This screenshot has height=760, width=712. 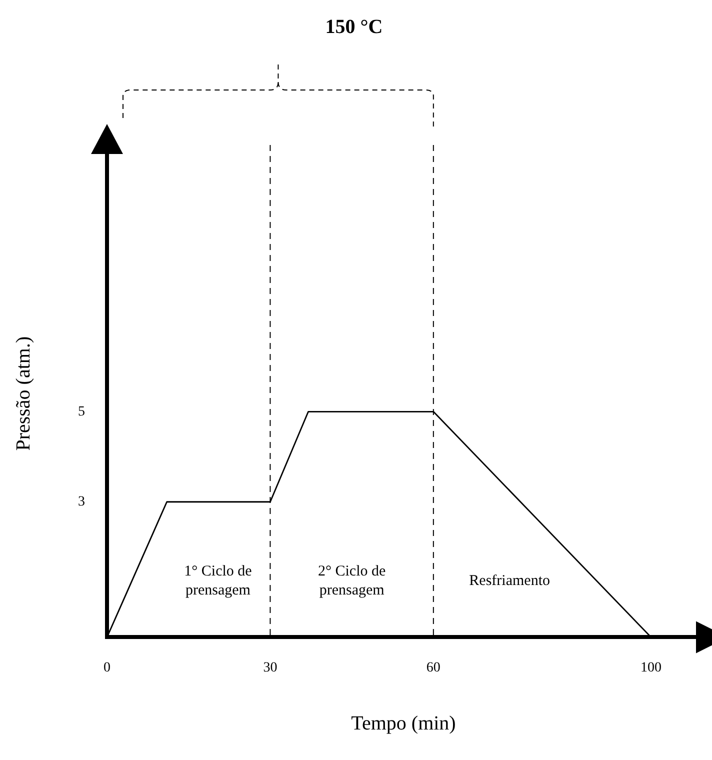 What do you see at coordinates (433, 668) in the screenshot?
I see `x-tick-label: 60` at bounding box center [433, 668].